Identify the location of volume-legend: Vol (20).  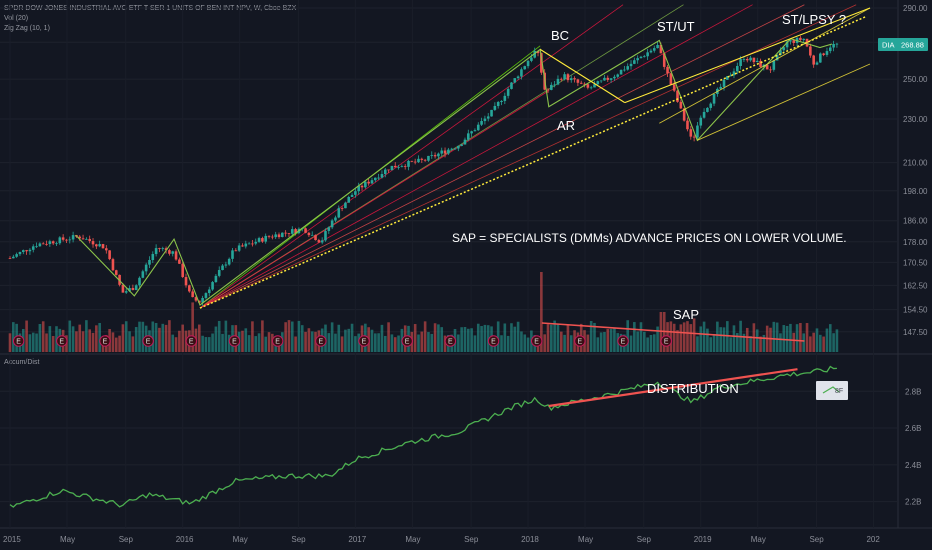
(16, 18).